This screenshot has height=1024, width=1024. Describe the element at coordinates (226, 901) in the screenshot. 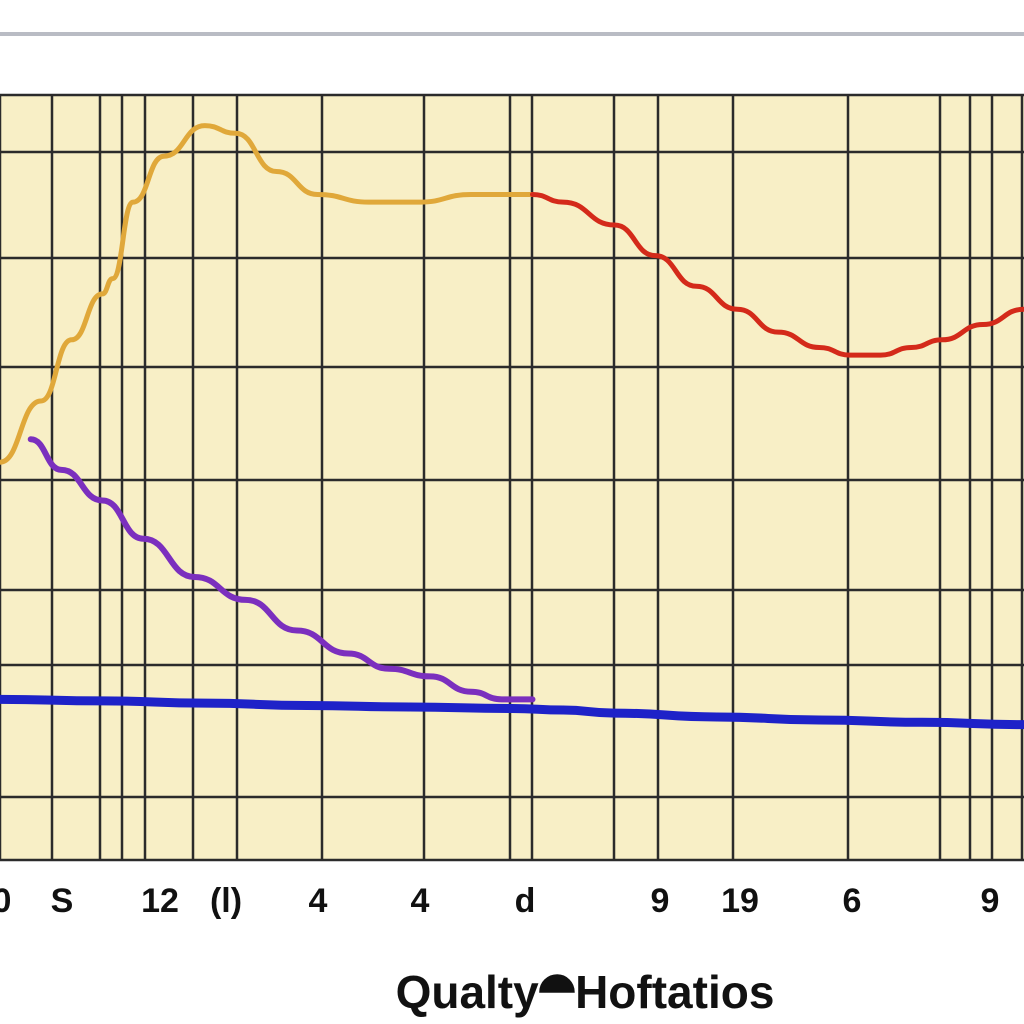

I see `x-tick-label: (l)` at that location.